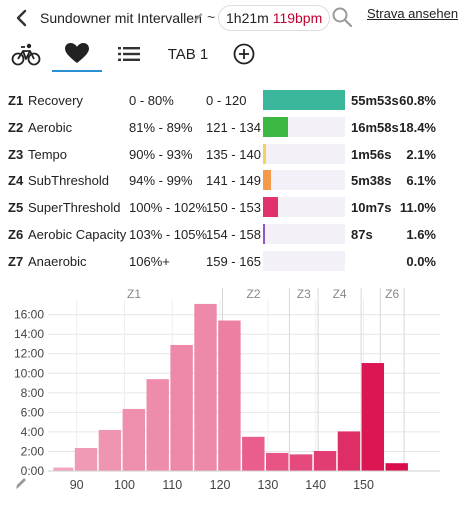 This screenshot has height=512, width=464. I want to click on zone-time: 16m58s, so click(375, 127).